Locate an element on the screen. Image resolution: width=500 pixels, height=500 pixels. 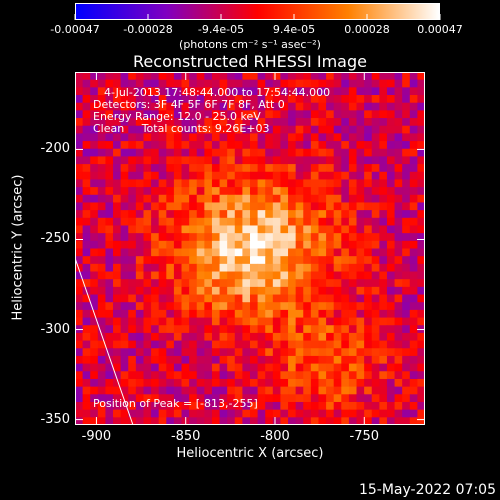
y-tick-label: -200 is located at coordinates (55, 149).